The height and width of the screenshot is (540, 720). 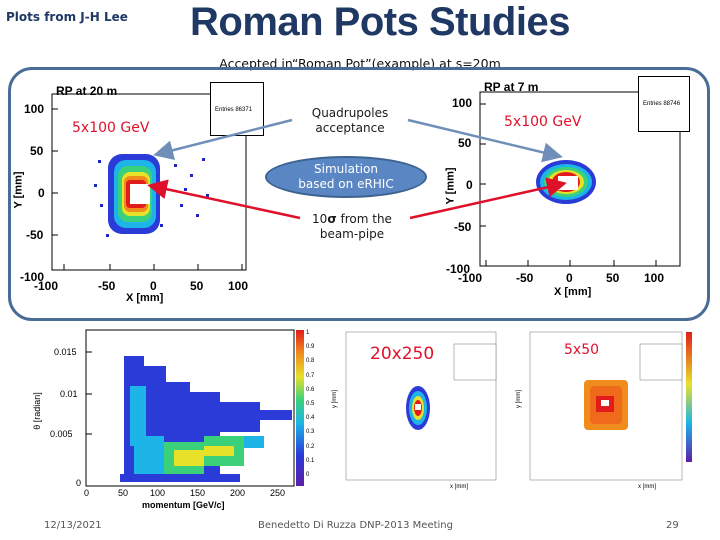 I want to click on plot-title: RP at 20 m, so click(x=87, y=91).